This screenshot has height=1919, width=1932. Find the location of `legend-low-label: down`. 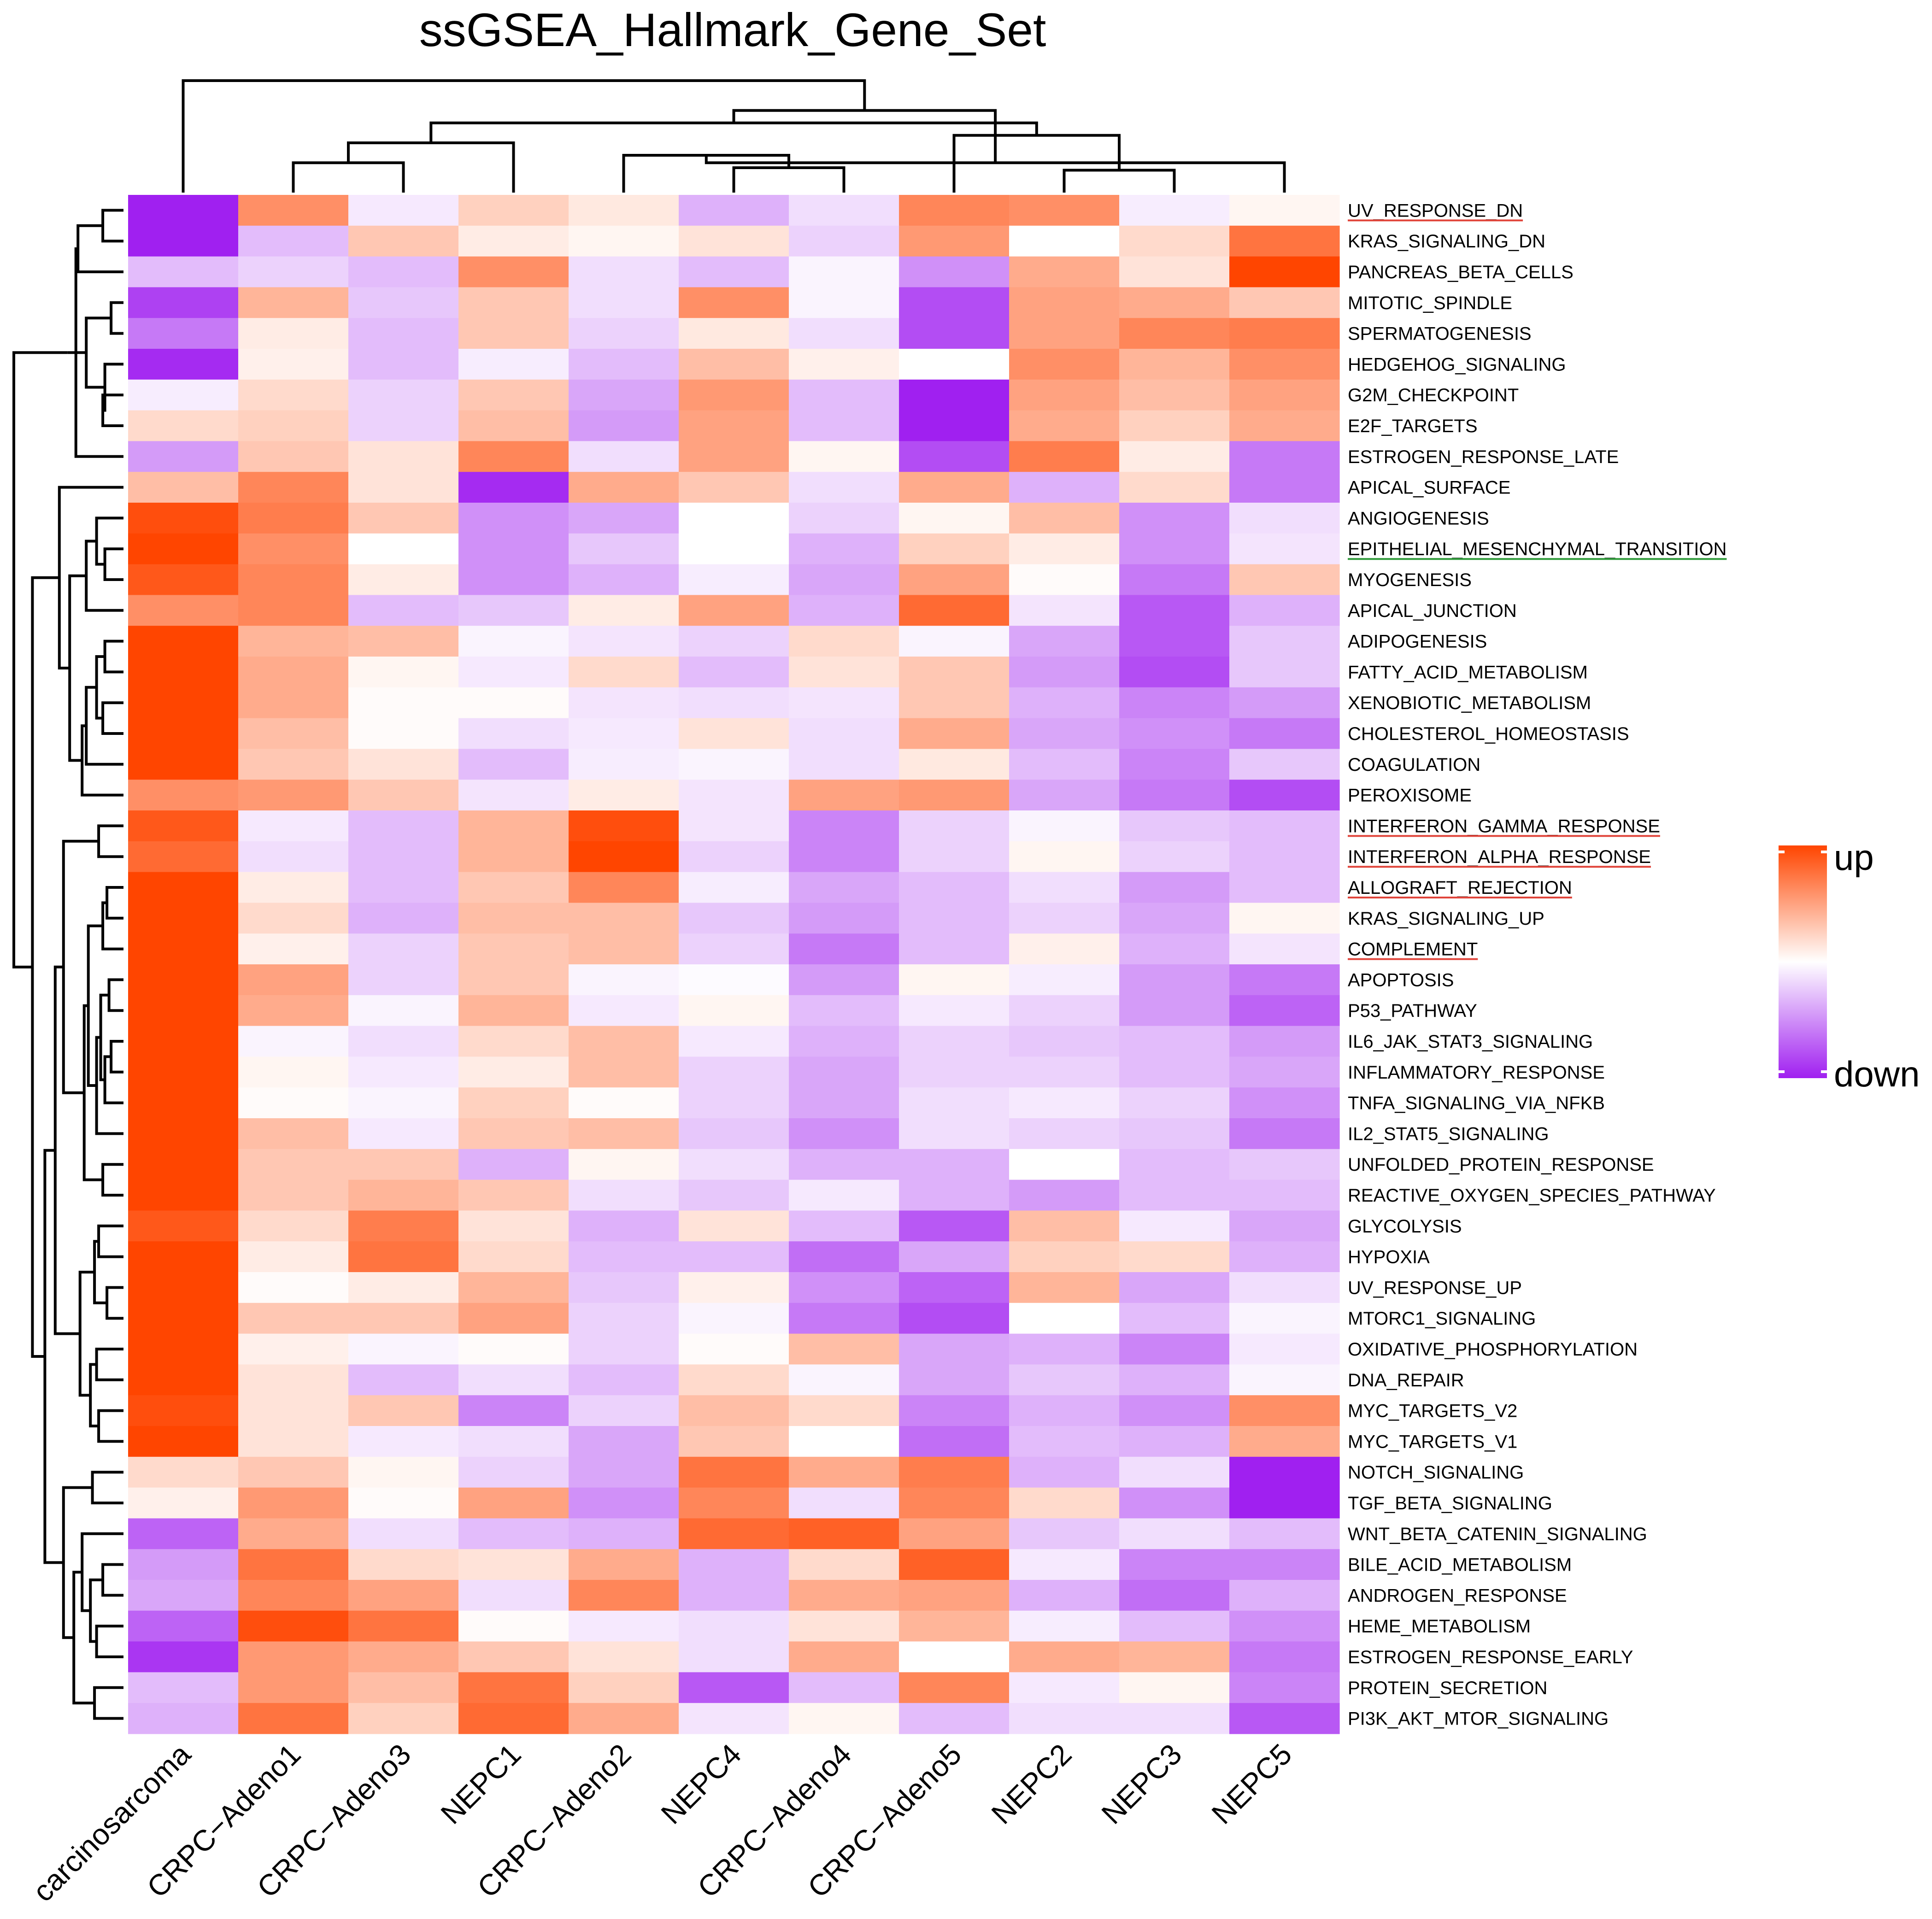

legend-low-label: down is located at coordinates (1877, 1074).